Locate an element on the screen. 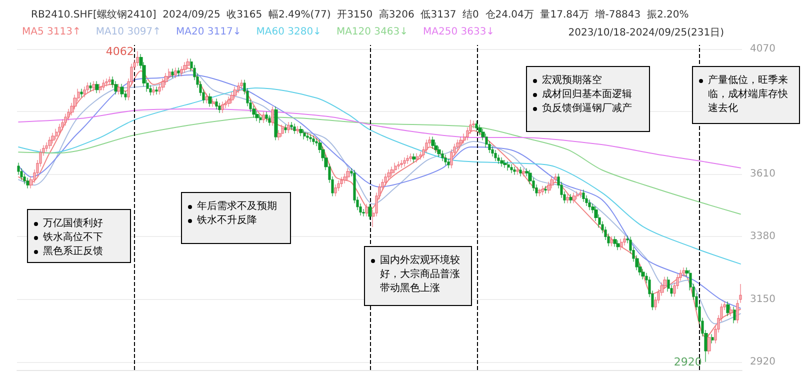 The height and width of the screenshot is (381, 803). text: MA20 3117↓ is located at coordinates (209, 32).